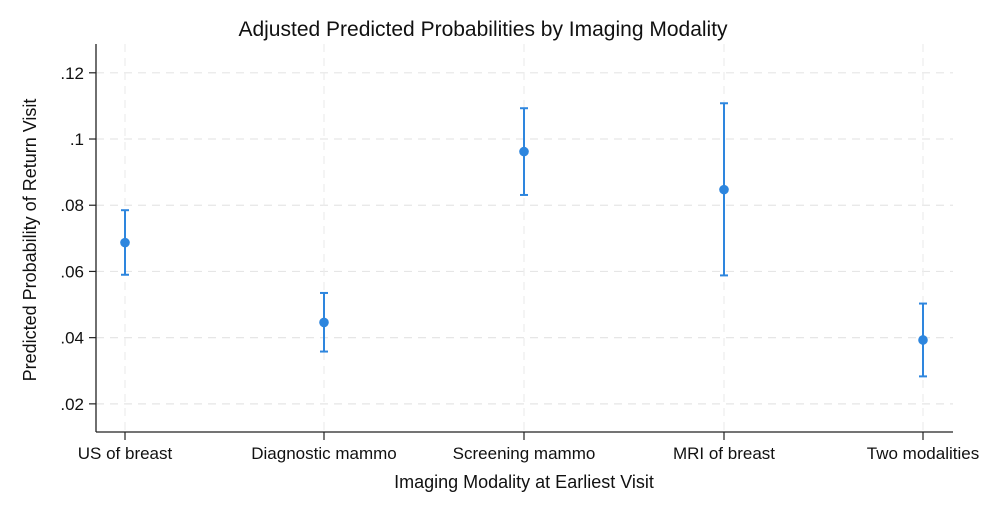  Describe the element at coordinates (72, 271) in the screenshot. I see `y-tick-label: .06` at that location.